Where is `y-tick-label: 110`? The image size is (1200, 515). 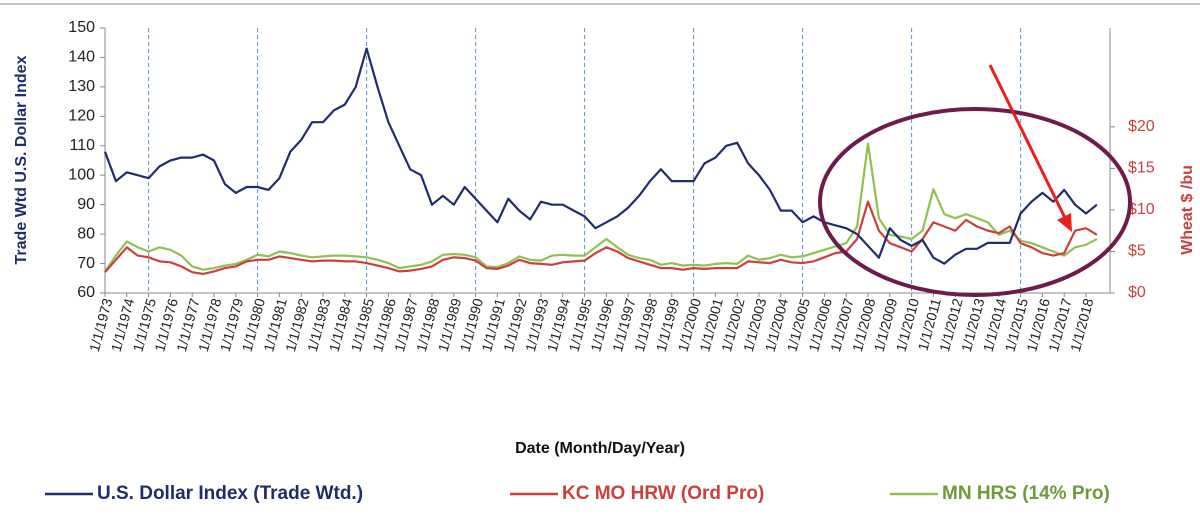
y-tick-label: 110 is located at coordinates (82, 145).